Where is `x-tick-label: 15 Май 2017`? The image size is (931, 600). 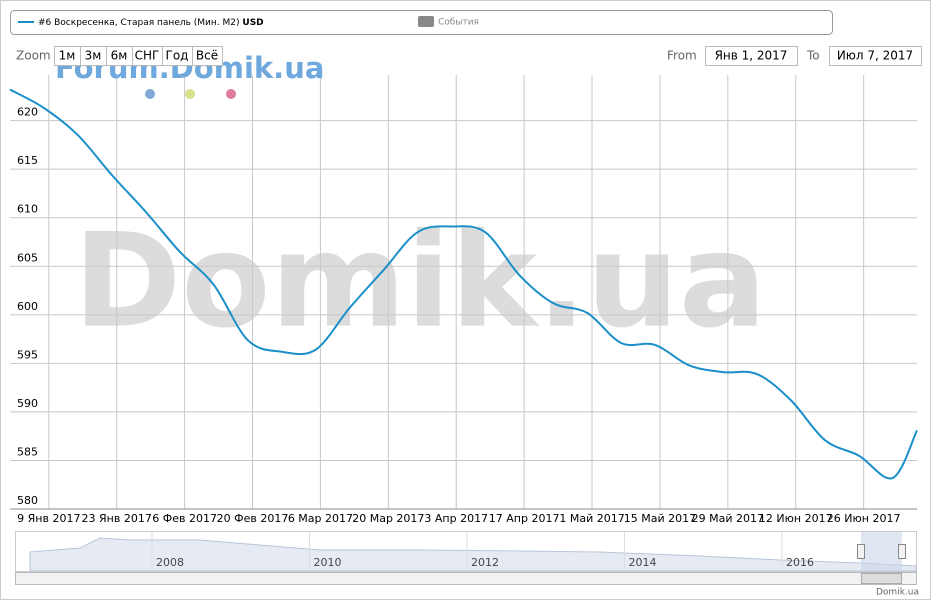 x-tick-label: 15 Май 2017 is located at coordinates (660, 518).